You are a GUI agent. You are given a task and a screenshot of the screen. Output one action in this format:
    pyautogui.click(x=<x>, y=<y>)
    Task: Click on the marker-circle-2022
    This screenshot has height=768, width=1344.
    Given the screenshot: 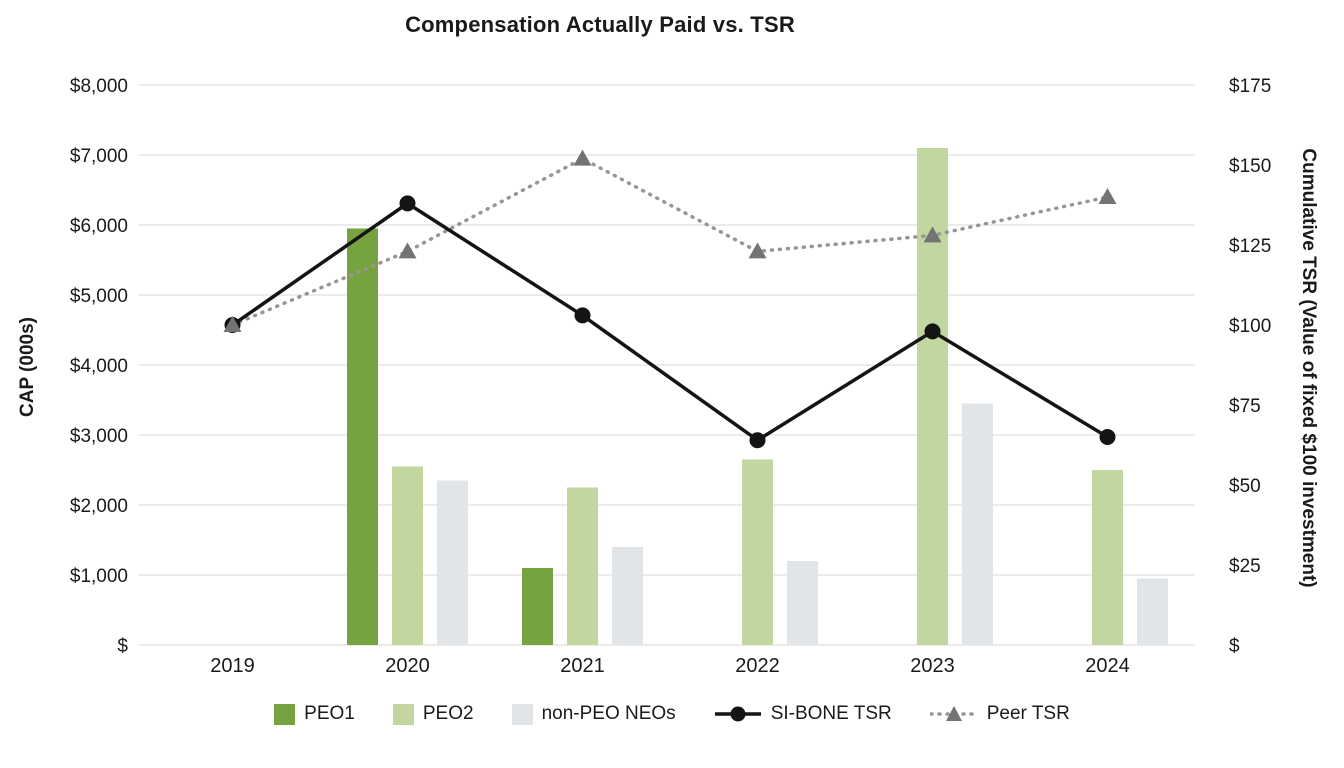 What is the action you would take?
    pyautogui.click(x=757, y=440)
    